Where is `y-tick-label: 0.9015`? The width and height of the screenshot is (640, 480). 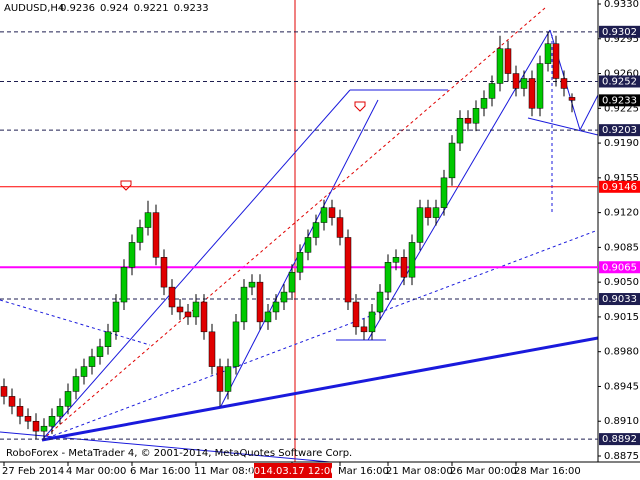 y-tick-label: 0.9015 is located at coordinates (621, 317).